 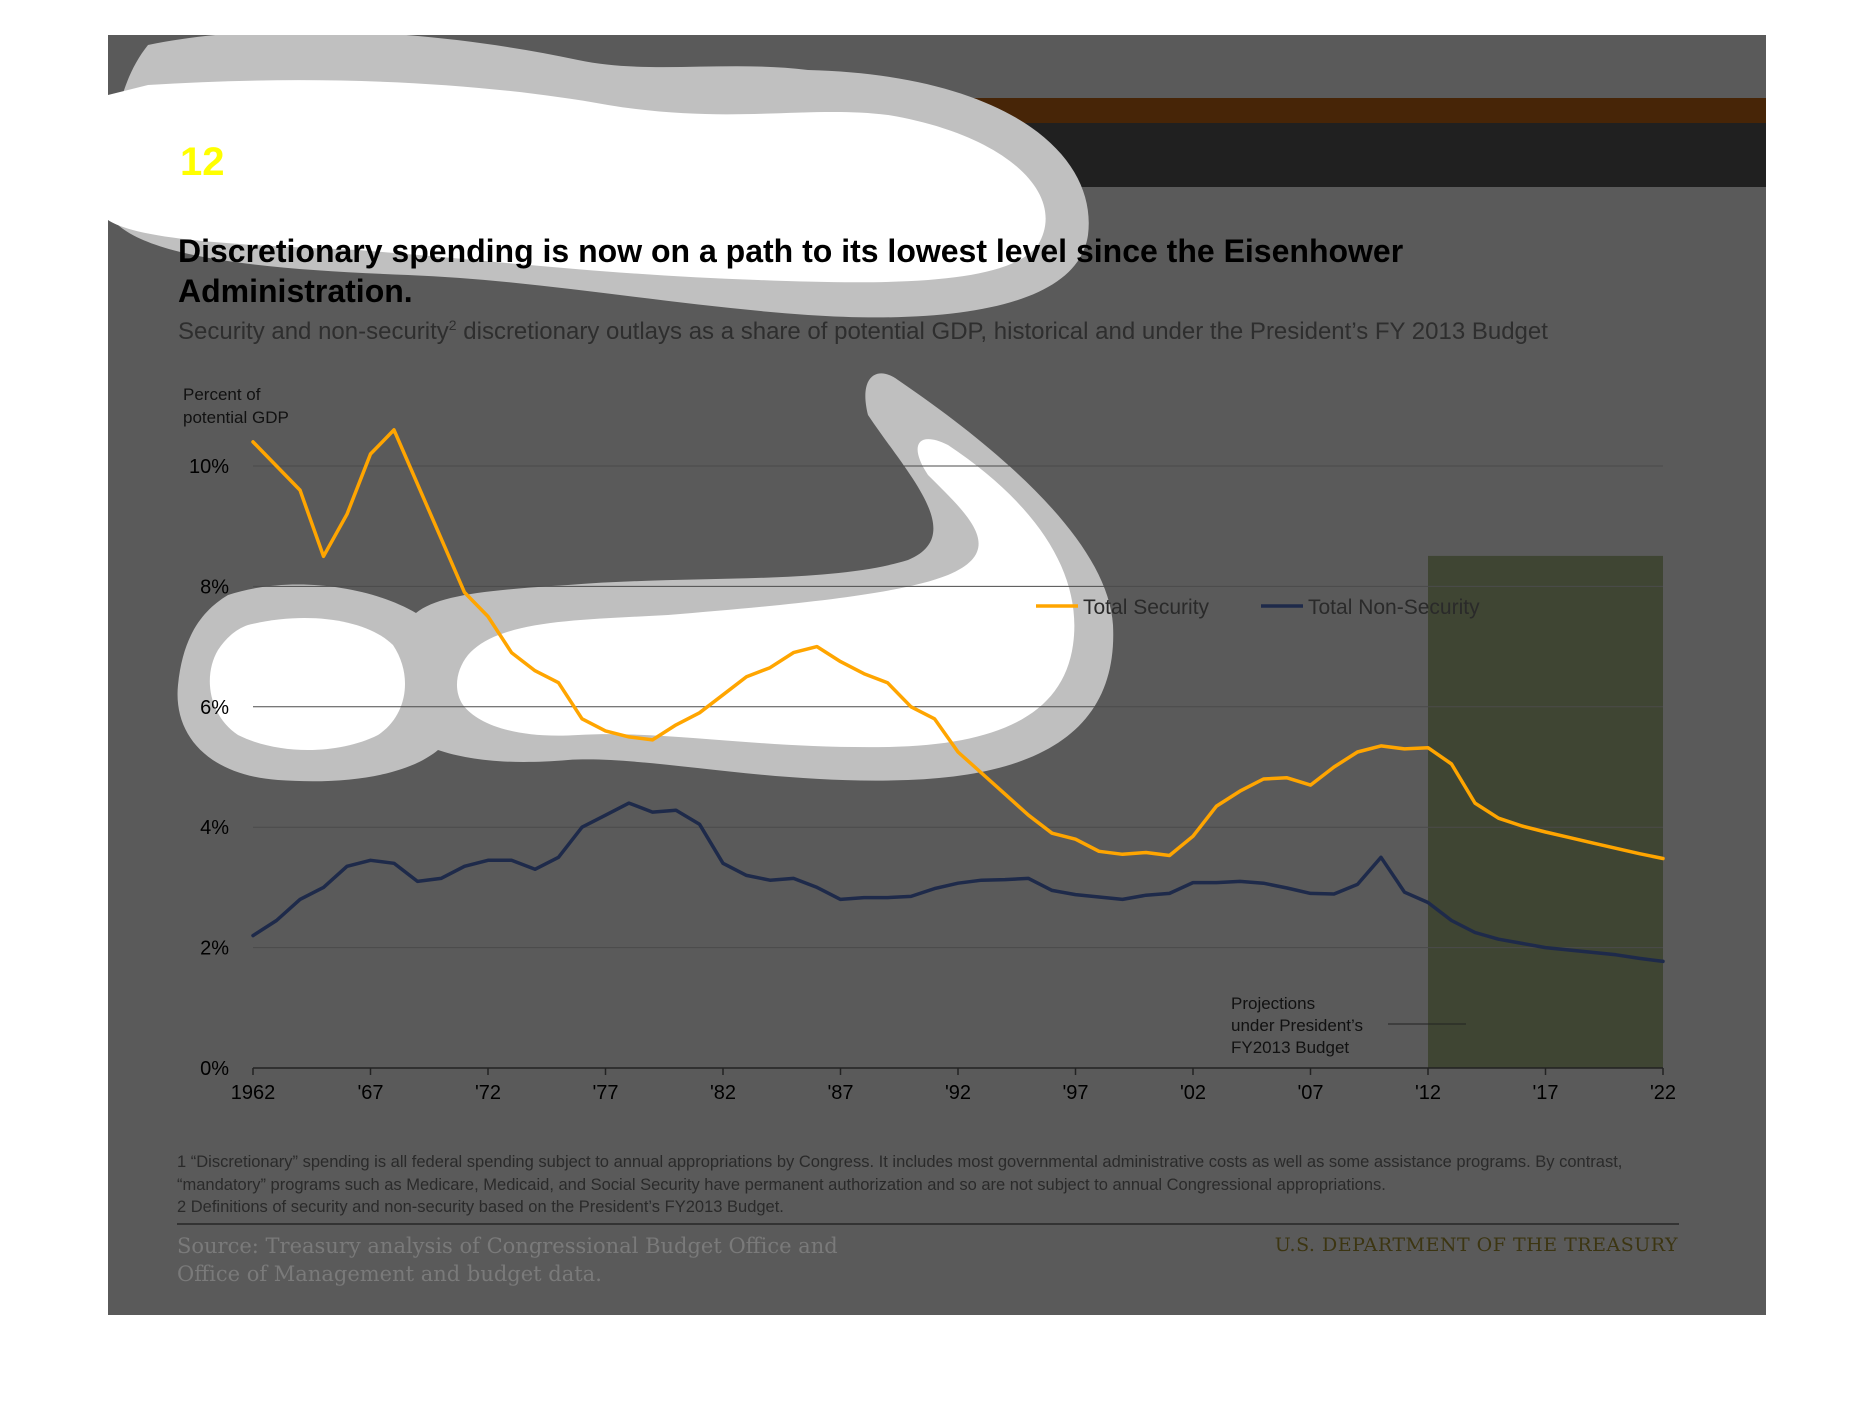 I want to click on y-tick-label: 6%, so click(x=214, y=708).